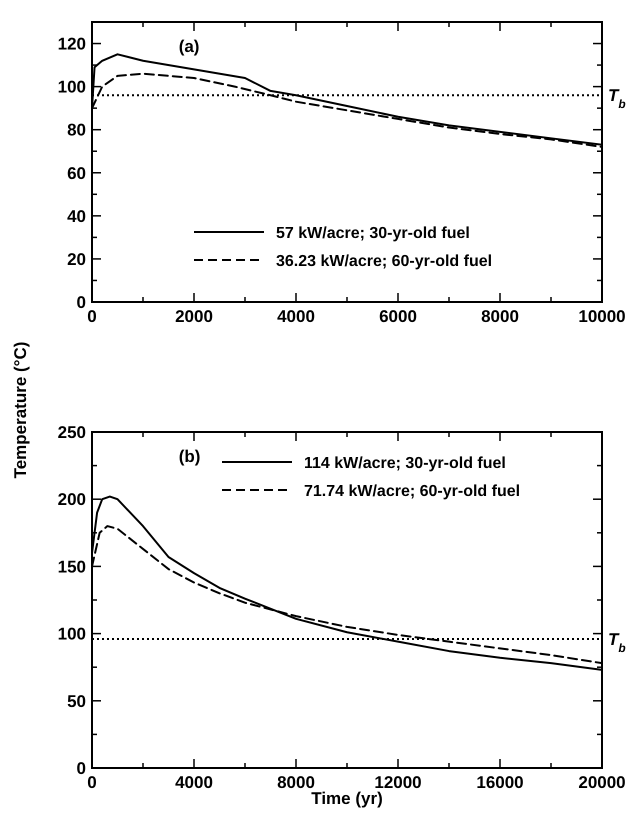  What do you see at coordinates (76, 173) in the screenshot?
I see `y-tick-label: 60` at bounding box center [76, 173].